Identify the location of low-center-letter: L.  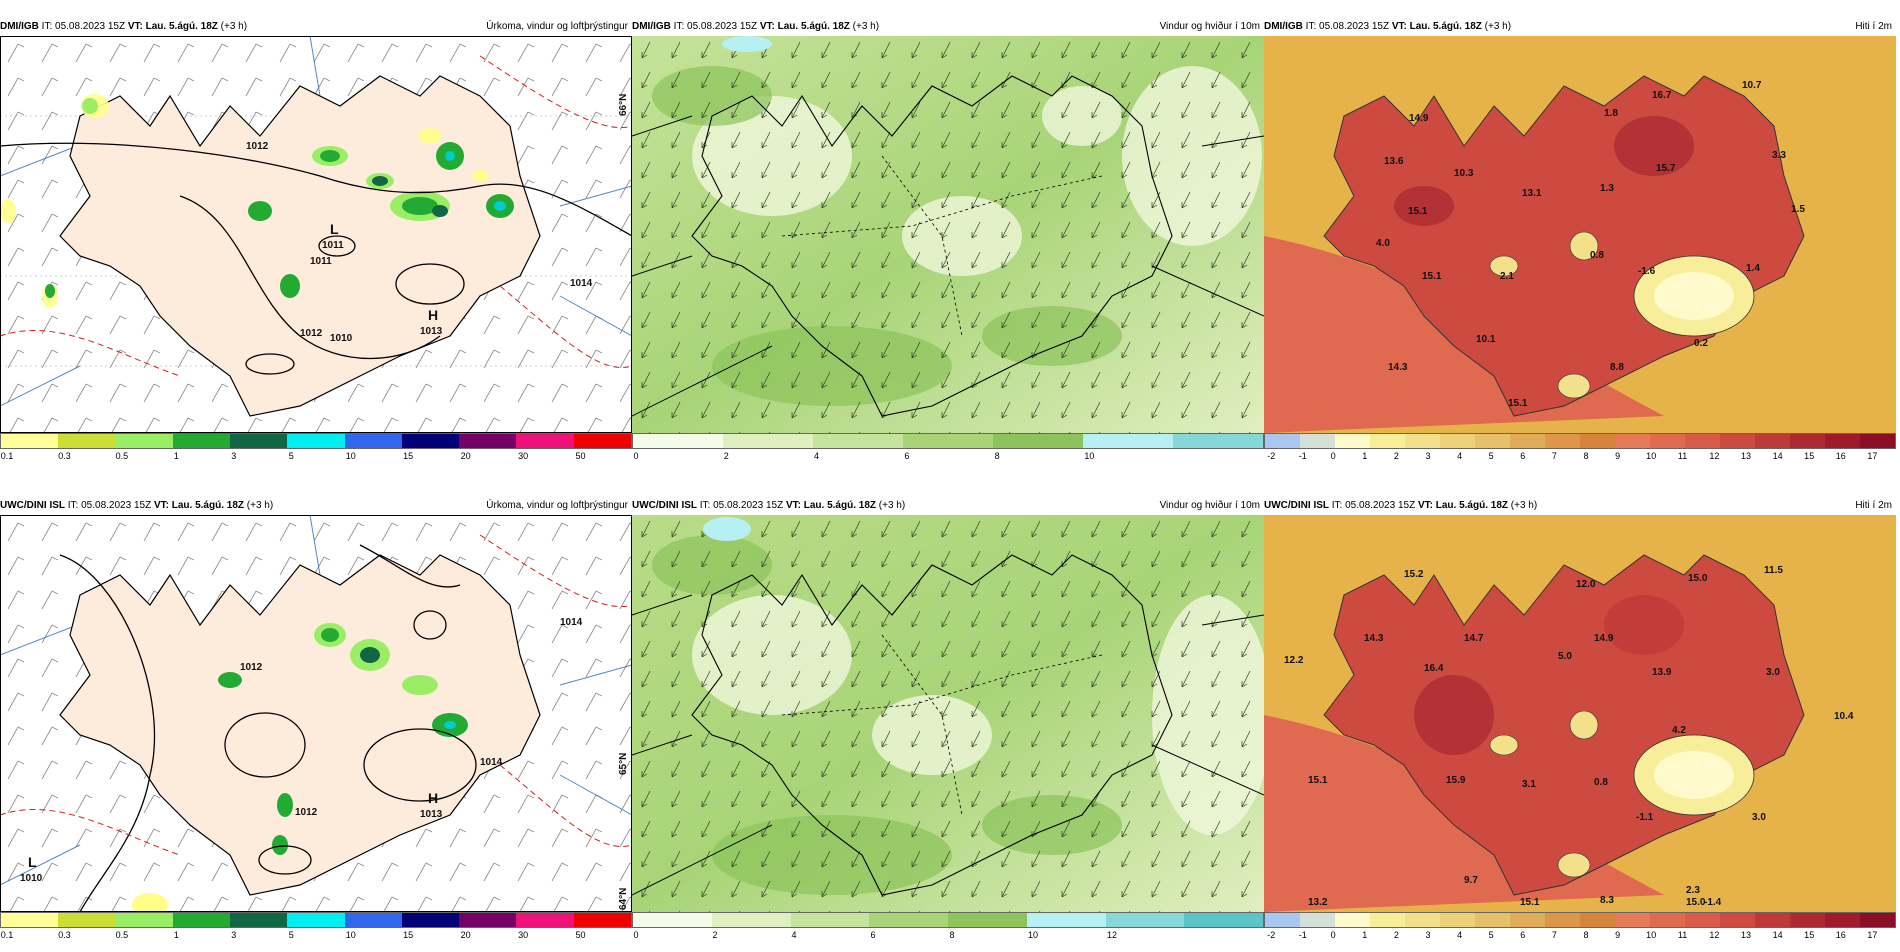
(32, 862).